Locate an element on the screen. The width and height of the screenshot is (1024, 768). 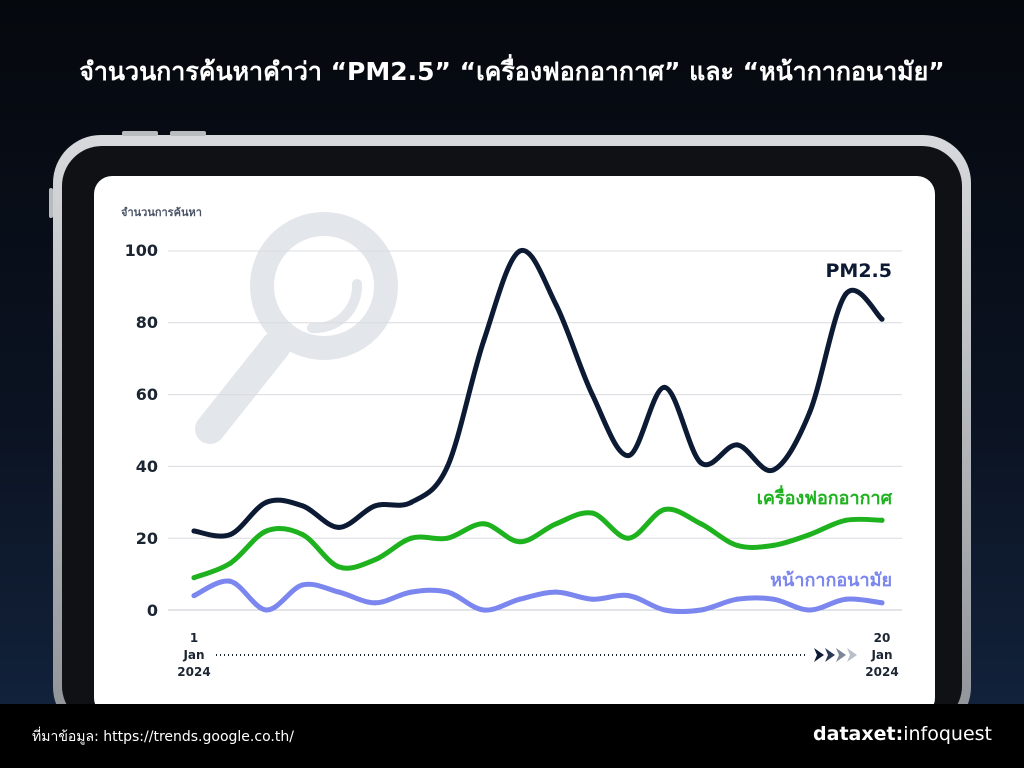
series-line-purifier is located at coordinates (538, 543).